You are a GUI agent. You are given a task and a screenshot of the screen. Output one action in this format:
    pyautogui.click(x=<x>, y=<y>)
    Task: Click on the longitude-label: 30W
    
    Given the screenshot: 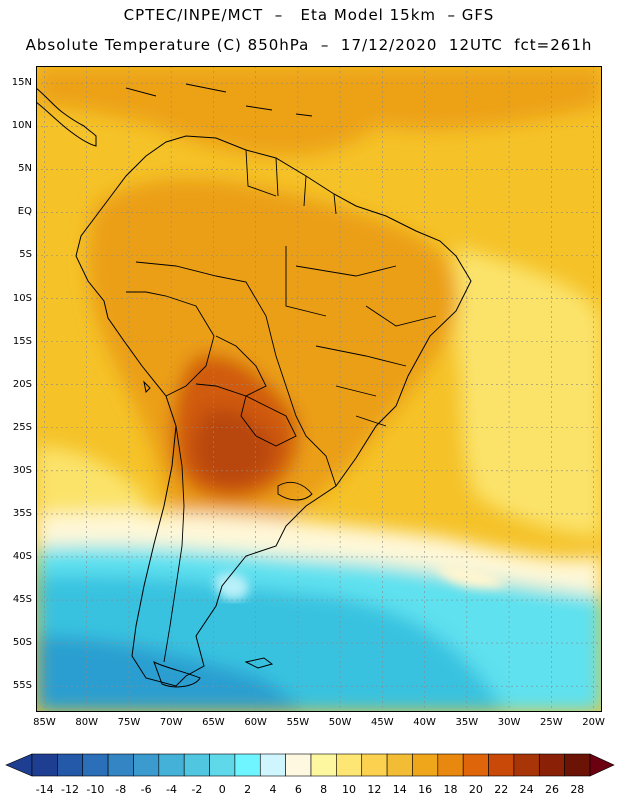 What is the action you would take?
    pyautogui.click(x=509, y=722)
    